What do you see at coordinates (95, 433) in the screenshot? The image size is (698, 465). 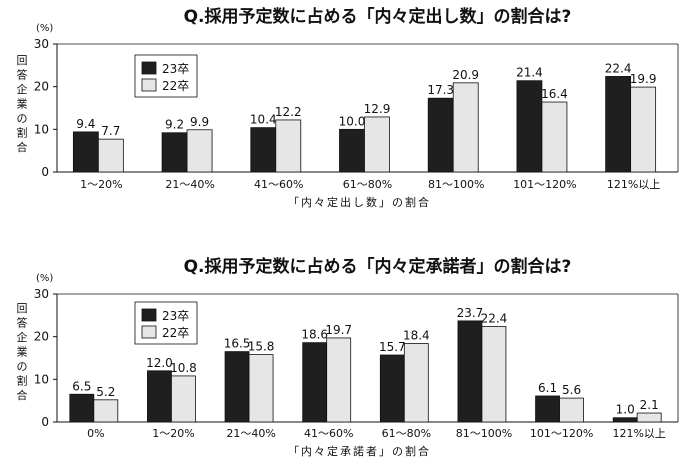 I see `x-tick-label: 0%` at bounding box center [95, 433].